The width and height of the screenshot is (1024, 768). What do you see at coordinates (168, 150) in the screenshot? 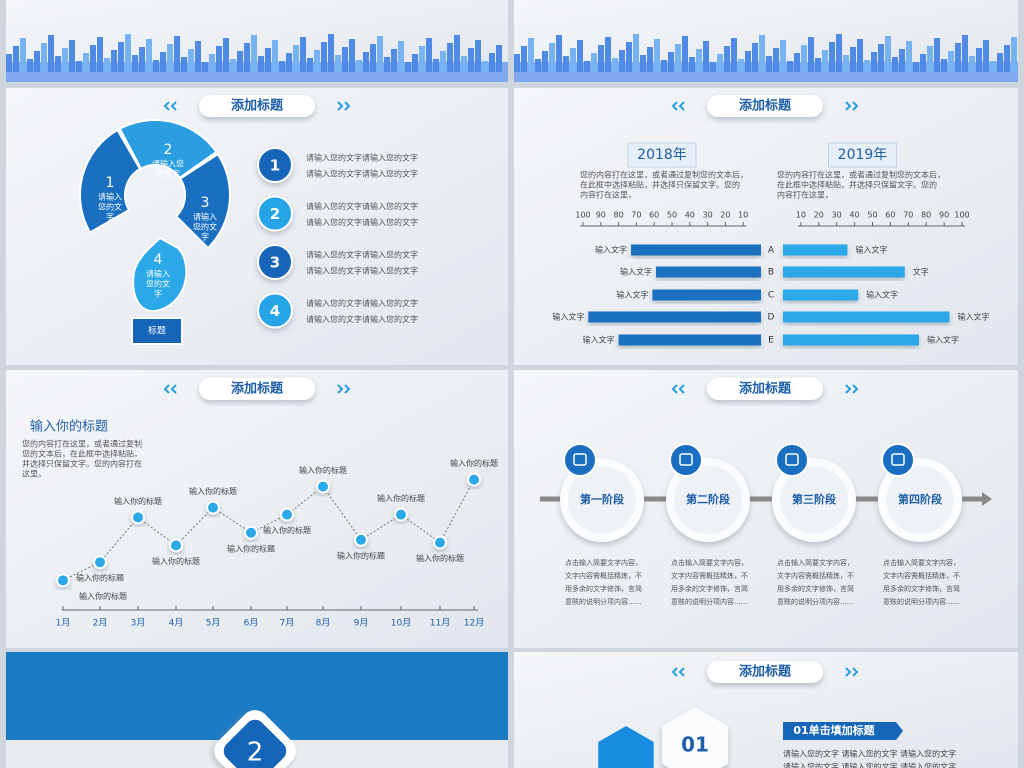
I see `segment-number: 2` at bounding box center [168, 150].